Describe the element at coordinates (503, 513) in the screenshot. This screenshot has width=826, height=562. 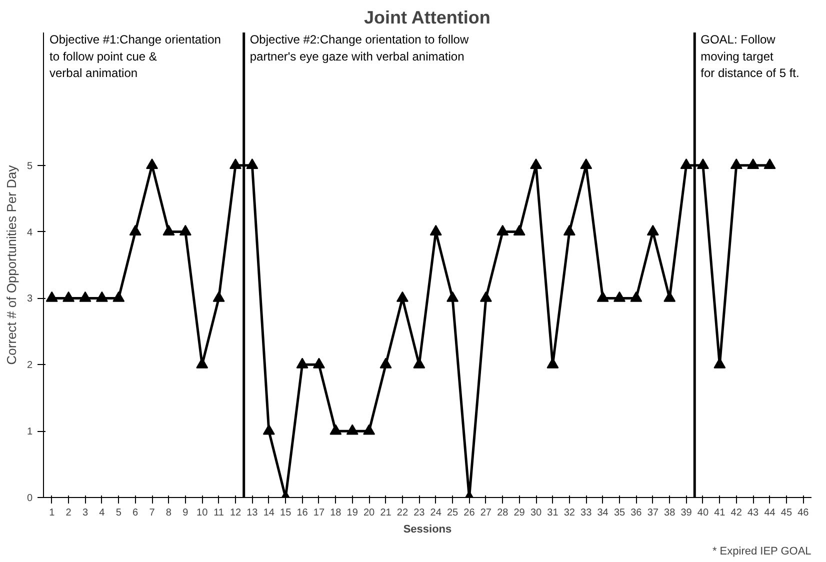
I see `x-tick-label: 28` at that location.